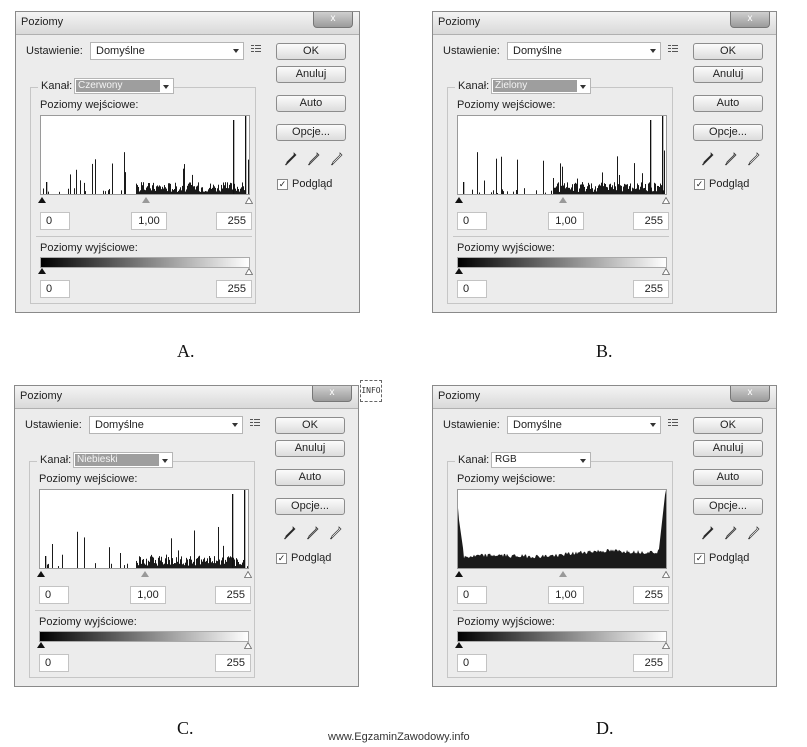 The height and width of the screenshot is (747, 807). I want to click on channel-select: Niebieski, so click(123, 460).